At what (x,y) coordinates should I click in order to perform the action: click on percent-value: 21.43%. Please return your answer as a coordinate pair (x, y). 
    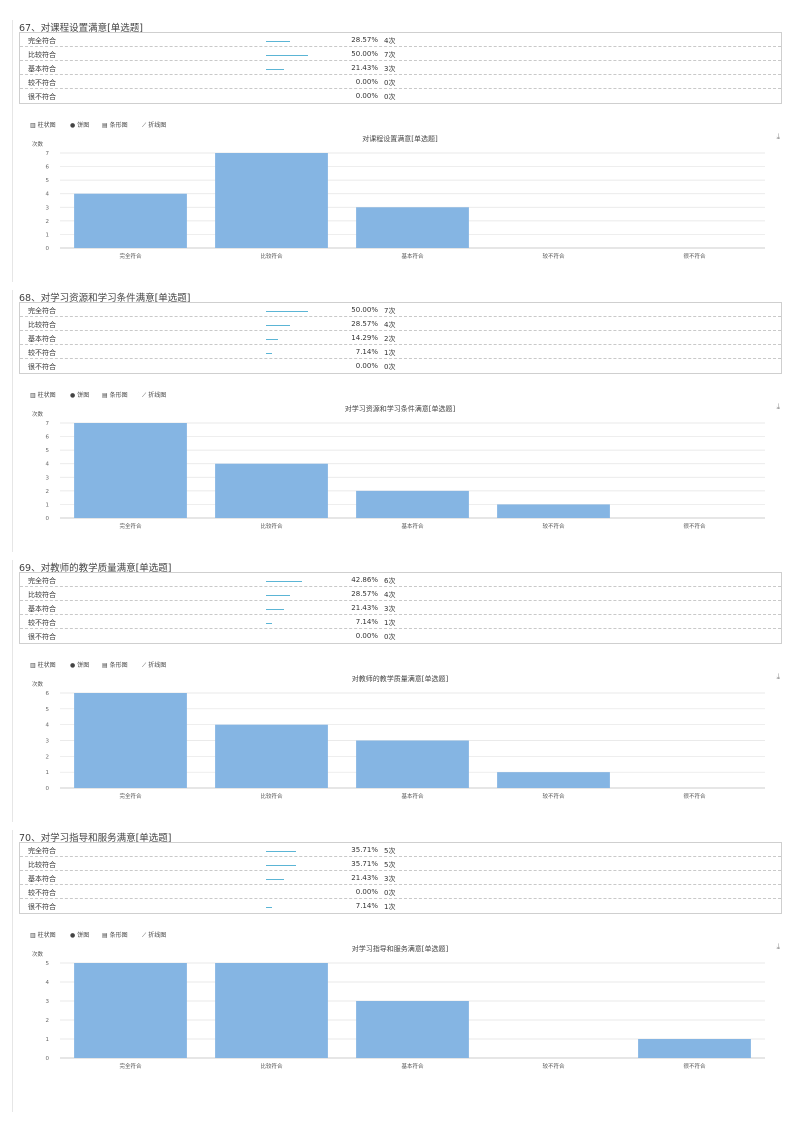
    Looking at the image, I should click on (364, 878).